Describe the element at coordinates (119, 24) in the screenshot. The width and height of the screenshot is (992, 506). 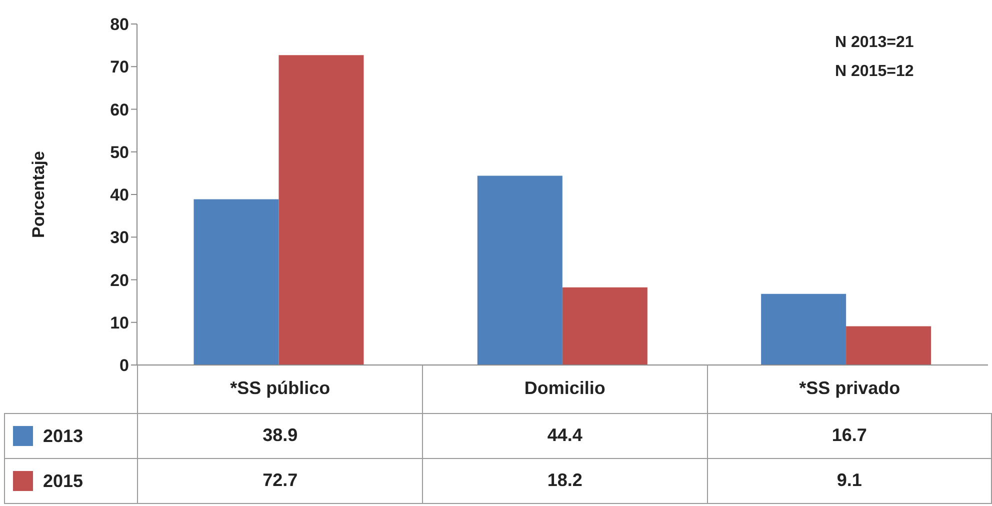
I see `y-tick-label: 80` at that location.